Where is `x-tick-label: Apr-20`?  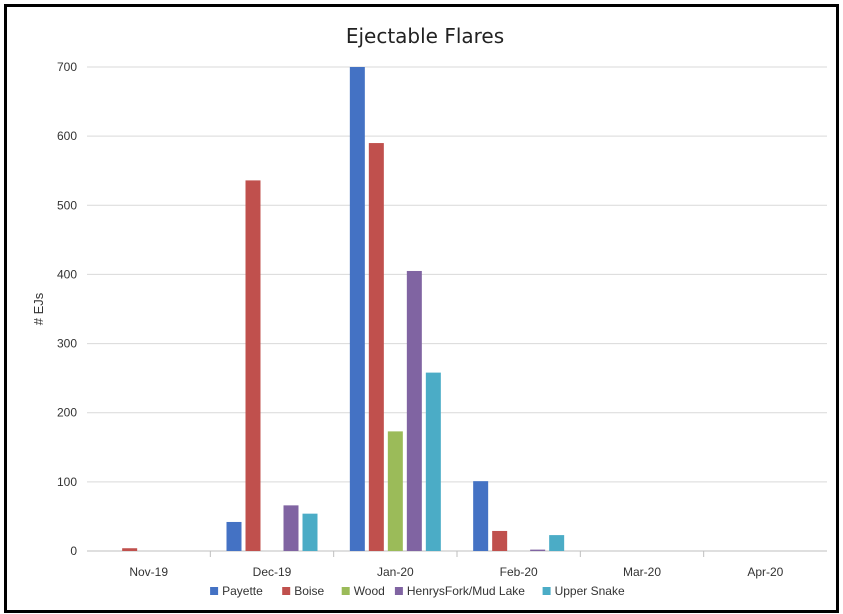 x-tick-label: Apr-20 is located at coordinates (765, 572).